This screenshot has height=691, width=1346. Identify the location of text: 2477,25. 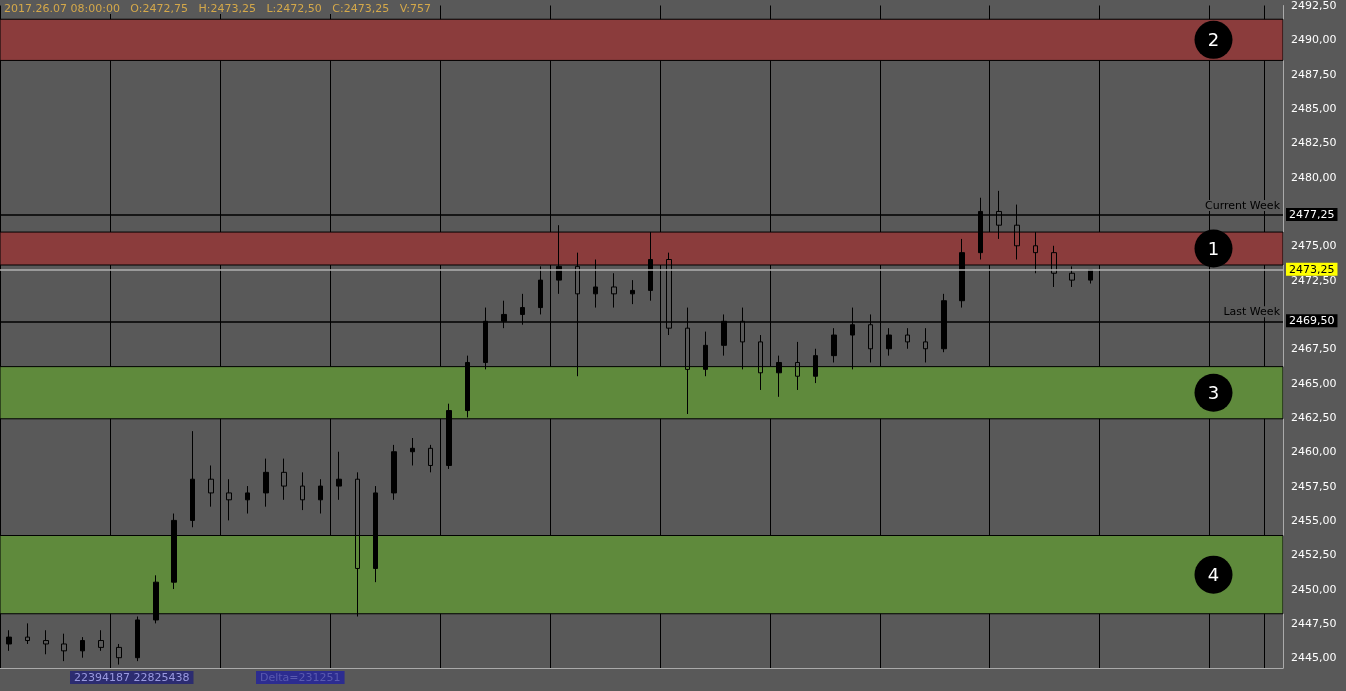
(1312, 214).